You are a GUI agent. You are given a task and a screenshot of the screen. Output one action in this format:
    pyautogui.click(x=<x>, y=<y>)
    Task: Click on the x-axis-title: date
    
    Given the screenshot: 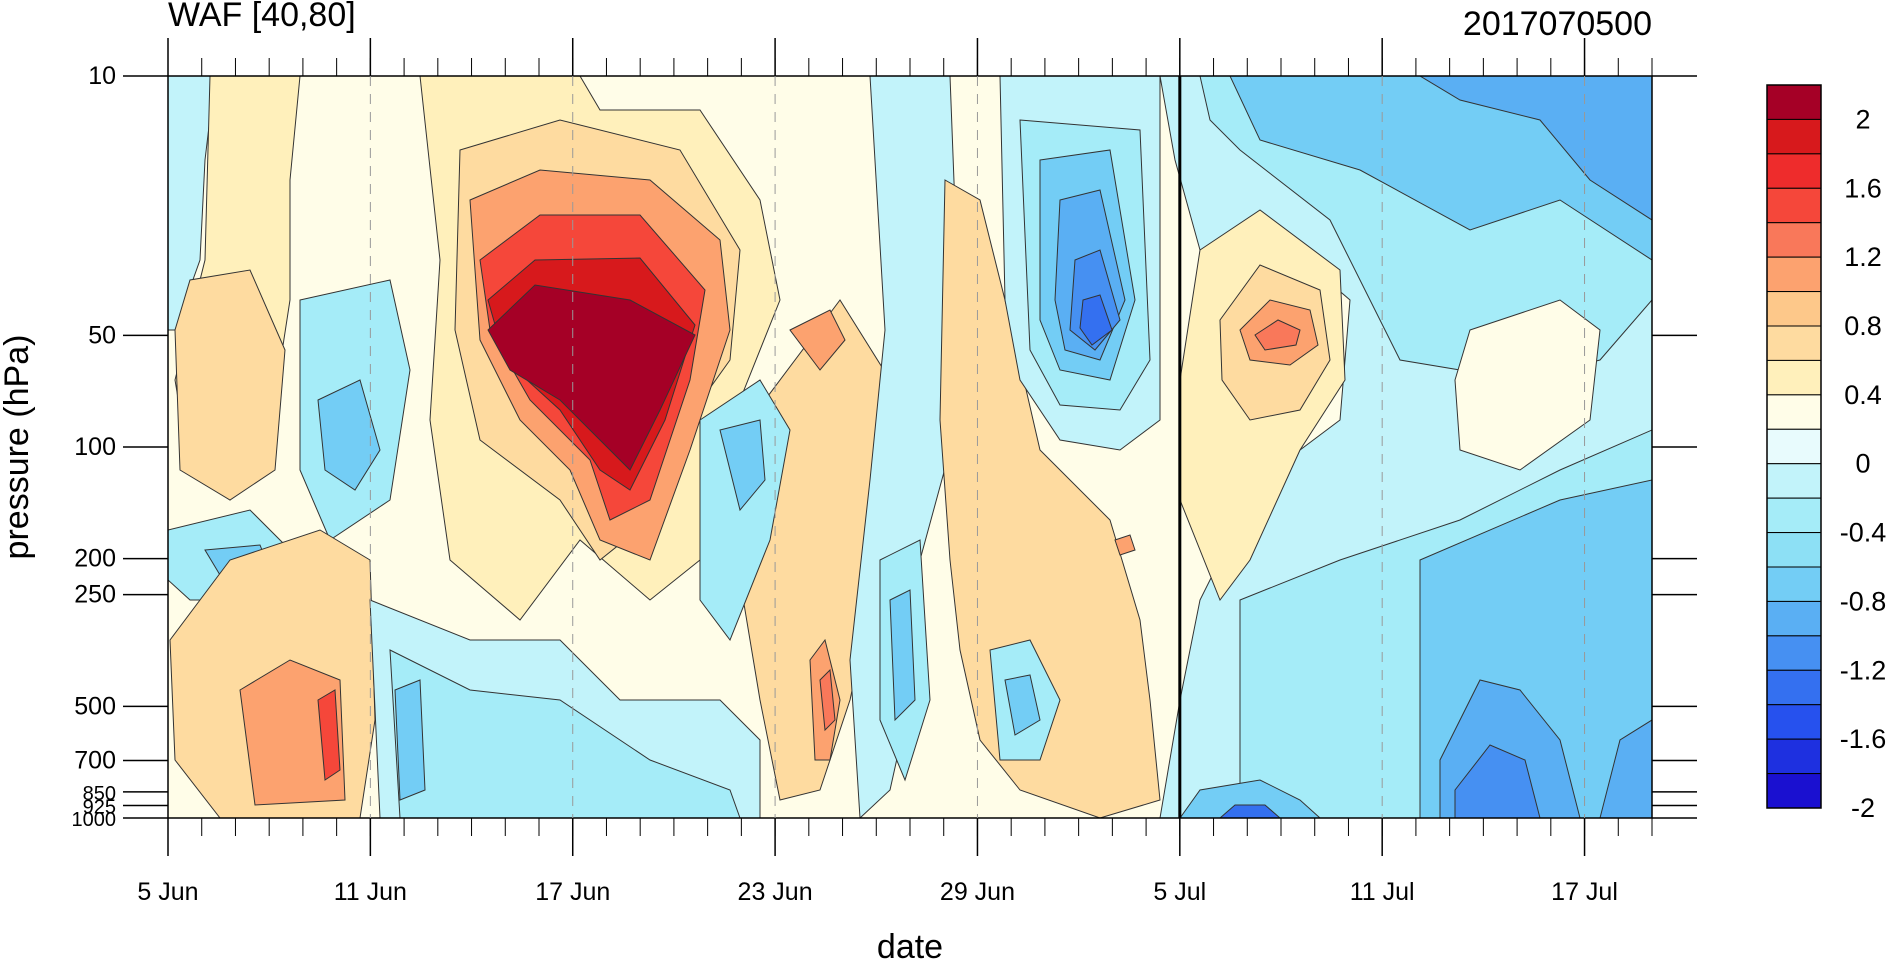 What is the action you would take?
    pyautogui.click(x=910, y=944)
    